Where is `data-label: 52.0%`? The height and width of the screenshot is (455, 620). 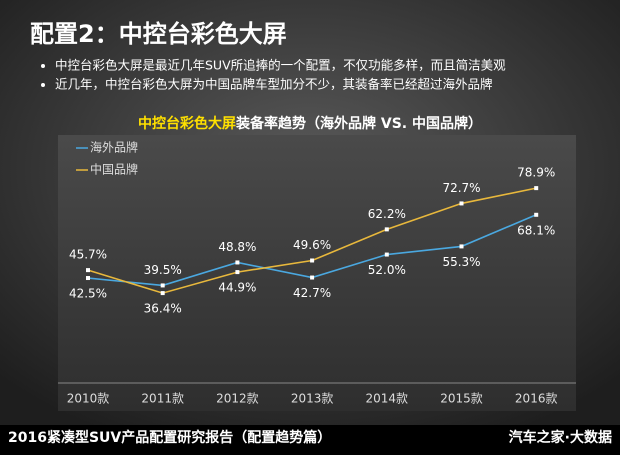 data-label: 52.0% is located at coordinates (387, 270).